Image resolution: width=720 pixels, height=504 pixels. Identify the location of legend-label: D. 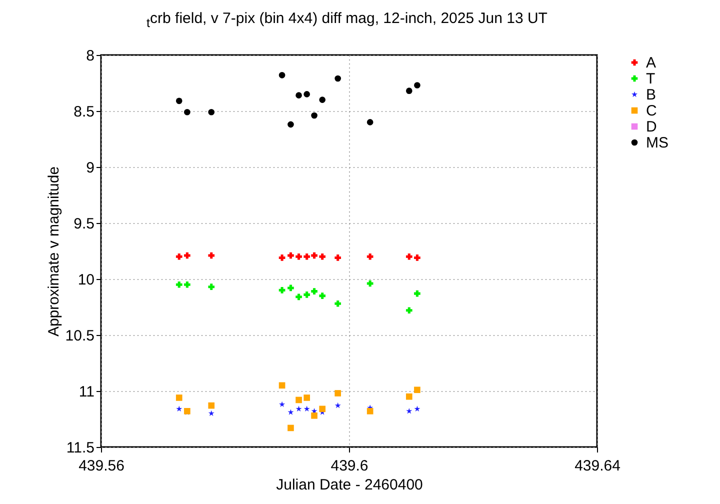
(651, 127).